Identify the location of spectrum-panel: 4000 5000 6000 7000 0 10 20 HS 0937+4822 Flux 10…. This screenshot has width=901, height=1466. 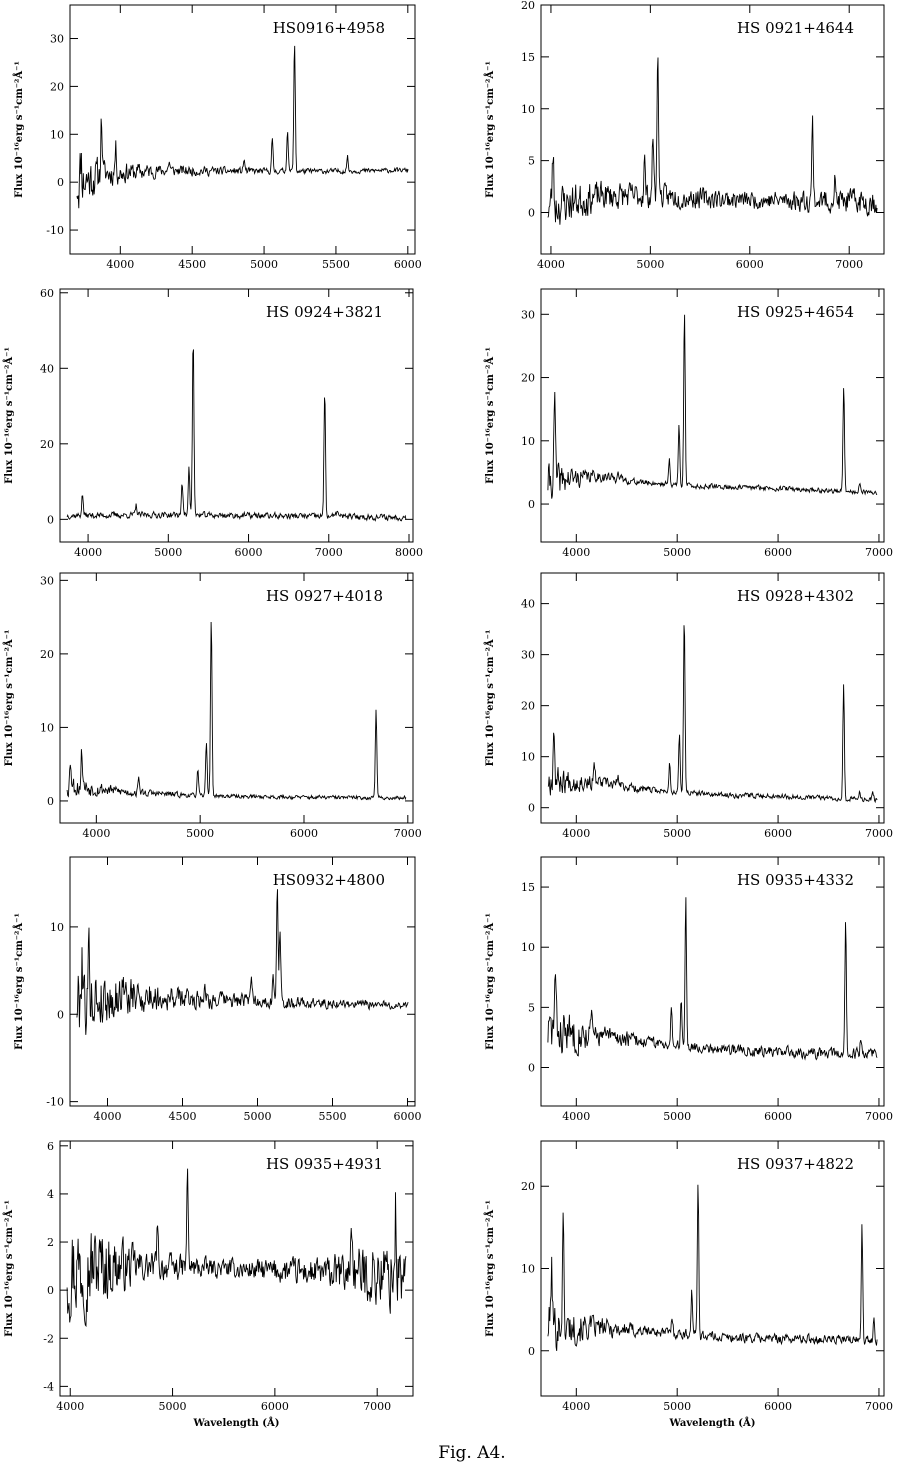
(688, 1284).